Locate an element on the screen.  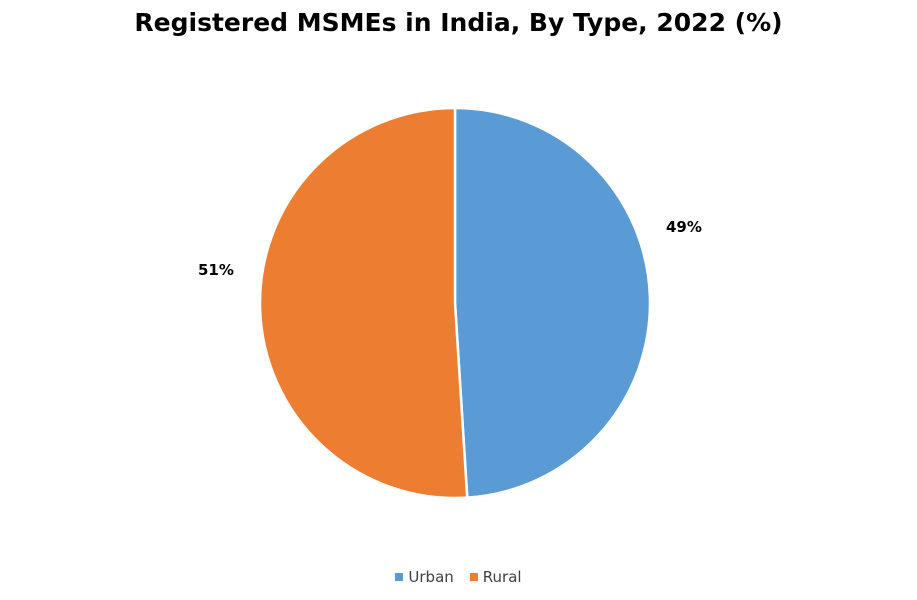
legend-swatch-rural is located at coordinates (473, 577).